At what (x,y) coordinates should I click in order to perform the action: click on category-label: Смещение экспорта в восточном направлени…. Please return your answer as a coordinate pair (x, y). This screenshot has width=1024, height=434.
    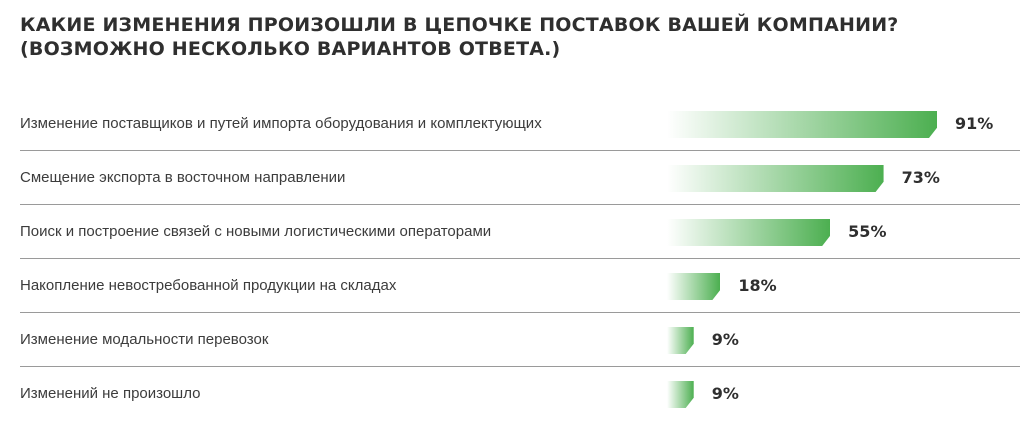
    Looking at the image, I should click on (183, 177).